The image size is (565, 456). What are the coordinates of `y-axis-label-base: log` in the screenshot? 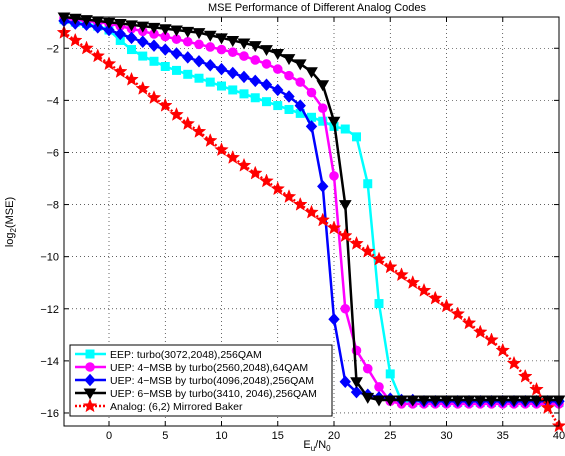 It's located at (10, 239).